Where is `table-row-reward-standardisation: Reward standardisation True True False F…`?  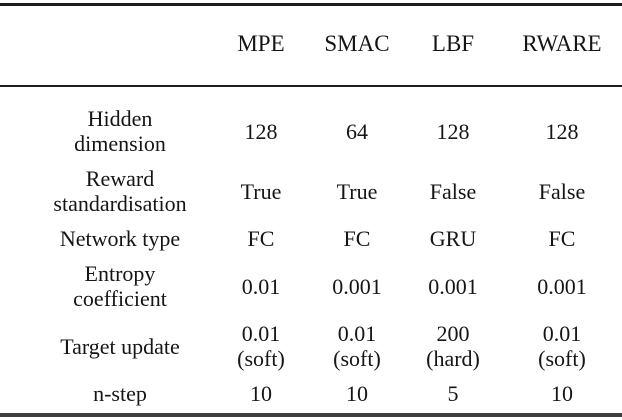
table-row-reward-standardisation: Reward standardisation True True False F… is located at coordinates (311, 191).